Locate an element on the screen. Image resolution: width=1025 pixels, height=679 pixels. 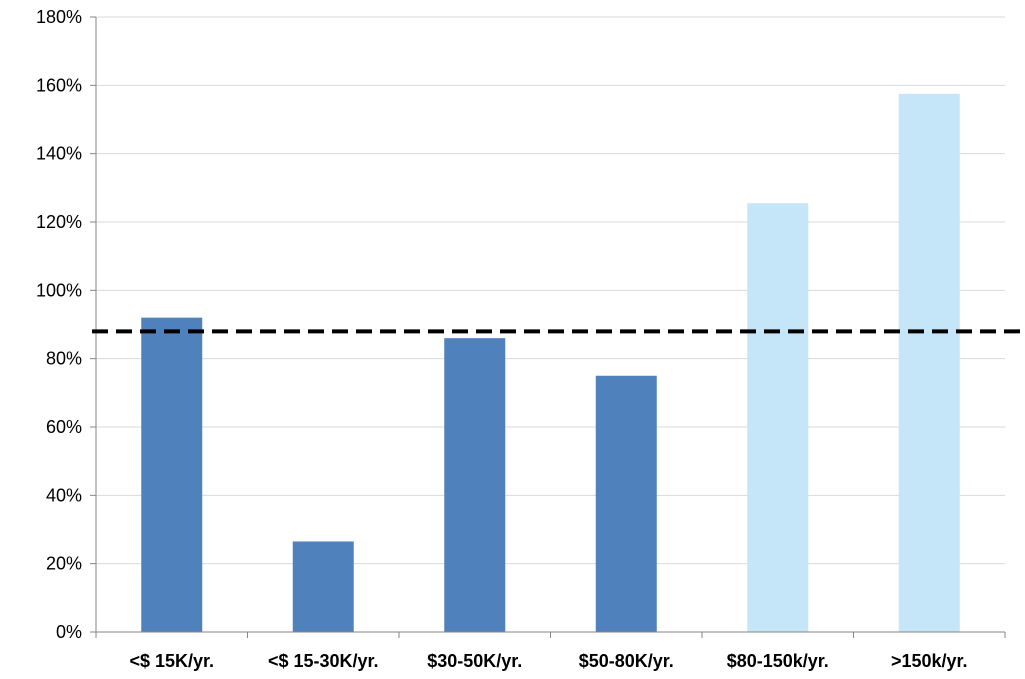
y-axis-tick-labels: 0% 20% 40% 60% 80% 100% 120% 140% 160% 180% is located at coordinates (59, 324).